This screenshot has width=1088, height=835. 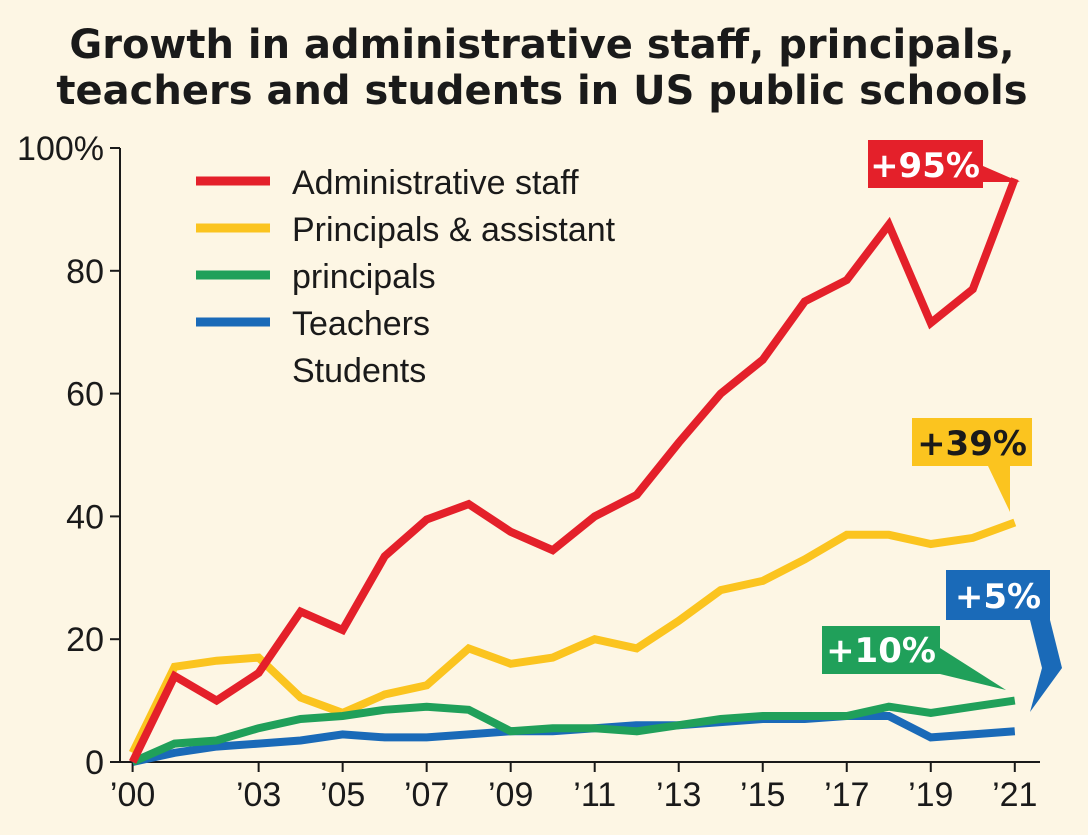 I want to click on callout-admin: +95%, so click(x=944, y=164).